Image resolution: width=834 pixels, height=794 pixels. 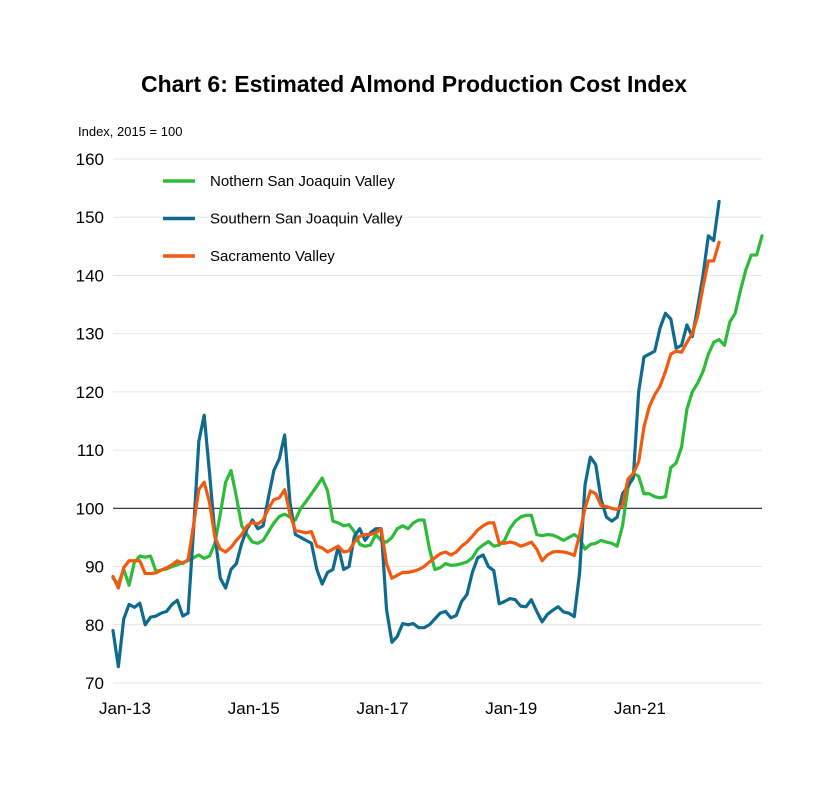 What do you see at coordinates (125, 708) in the screenshot?
I see `x-tick-label: Jan-13` at bounding box center [125, 708].